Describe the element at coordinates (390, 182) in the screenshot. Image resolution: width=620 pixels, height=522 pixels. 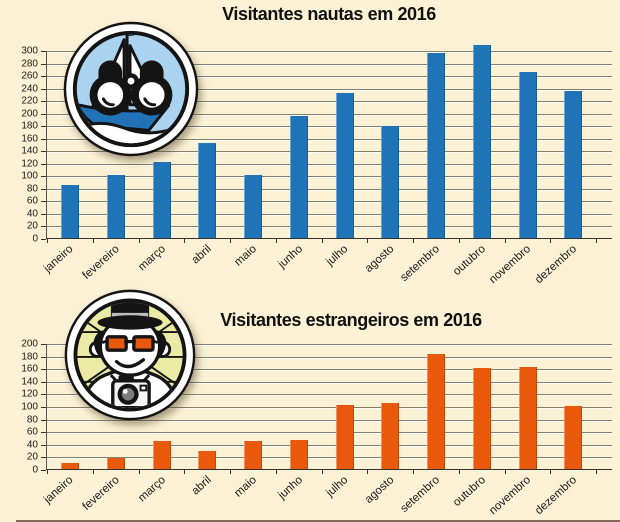
I see `bar-agosto` at that location.